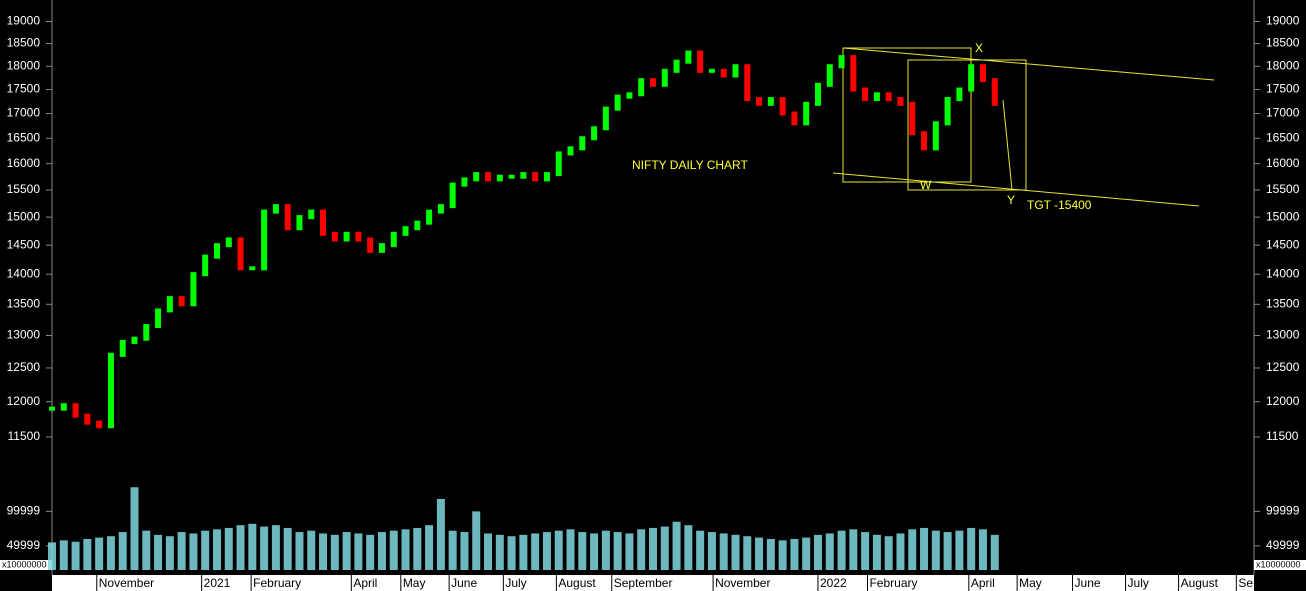 This screenshot has width=1306, height=591. Describe the element at coordinates (1283, 65) in the screenshot. I see `y-tick-label: 18000` at that location.